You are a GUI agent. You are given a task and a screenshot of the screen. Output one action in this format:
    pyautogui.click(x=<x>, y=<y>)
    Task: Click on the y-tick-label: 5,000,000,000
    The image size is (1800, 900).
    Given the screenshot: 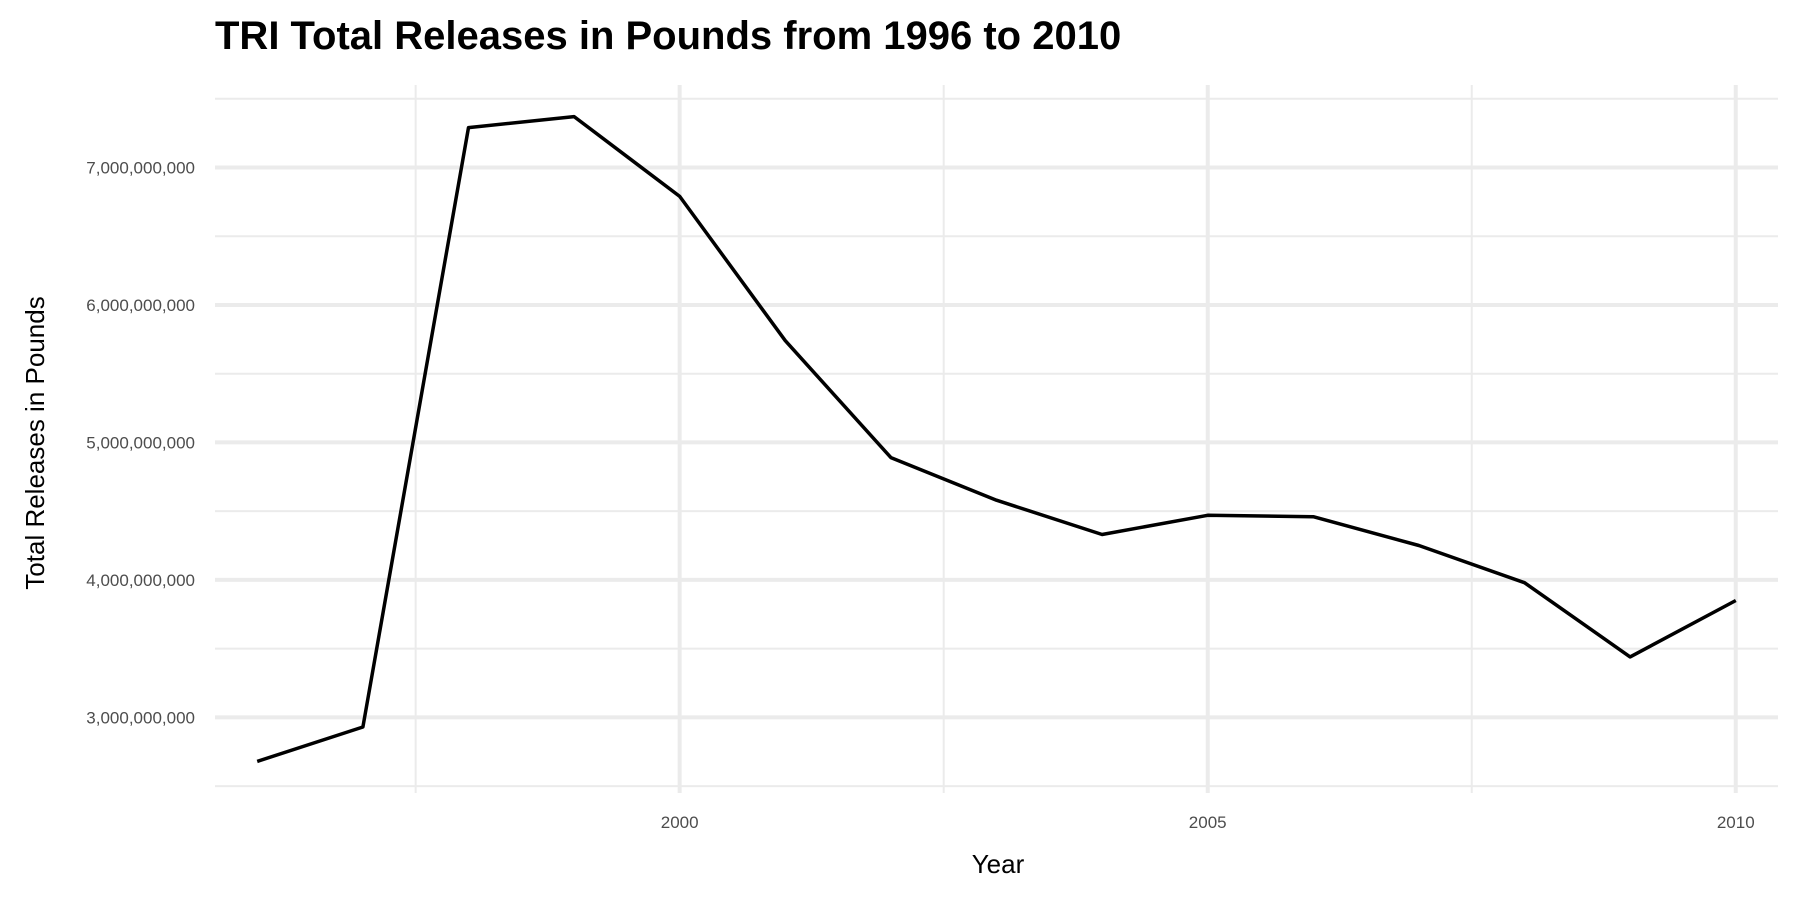 What is the action you would take?
    pyautogui.click(x=140, y=442)
    